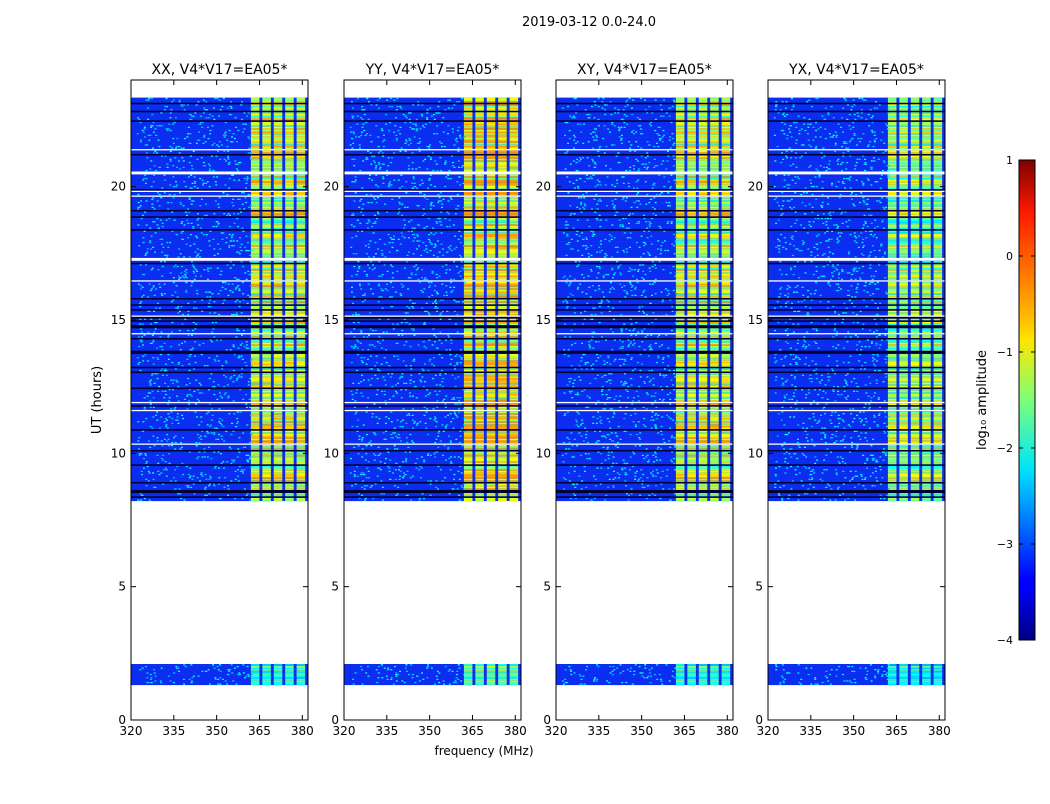 The image size is (1050, 804). I want to click on y-tick-label: 10, so click(118, 453).